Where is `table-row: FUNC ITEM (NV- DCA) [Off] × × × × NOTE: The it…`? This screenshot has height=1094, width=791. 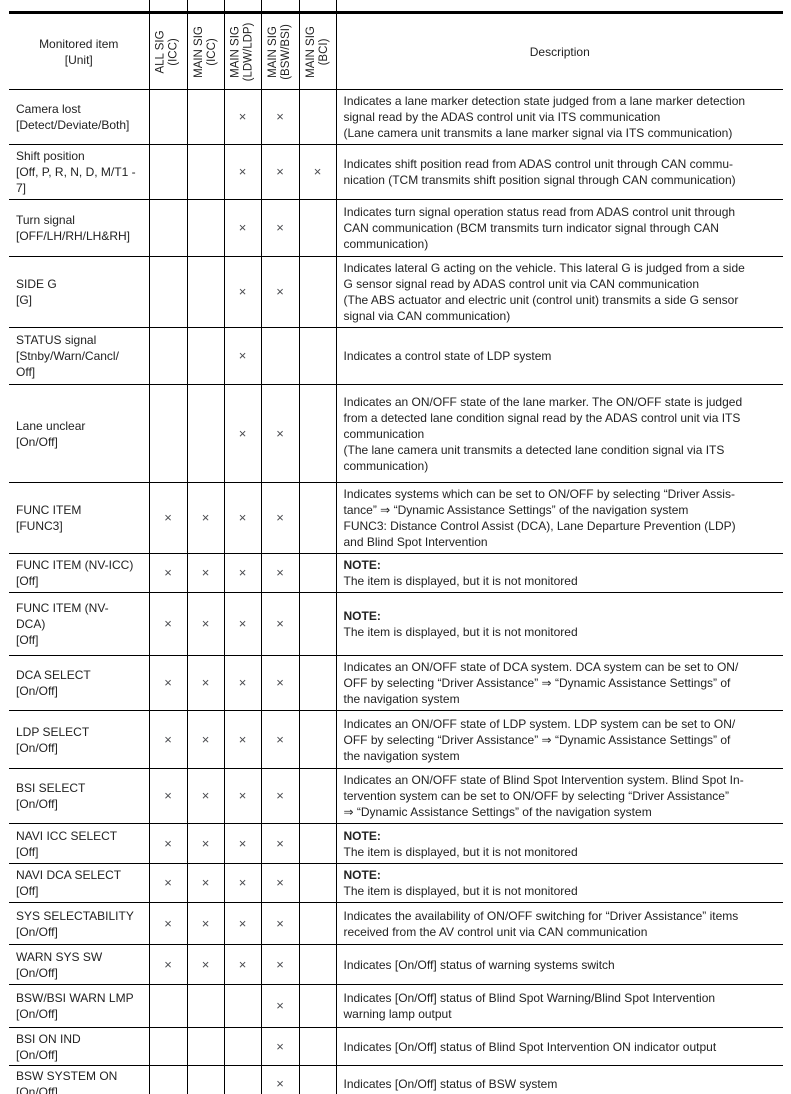 table-row: FUNC ITEM (NV- DCA) [Off] × × × × NOTE: The it… is located at coordinates (396, 624).